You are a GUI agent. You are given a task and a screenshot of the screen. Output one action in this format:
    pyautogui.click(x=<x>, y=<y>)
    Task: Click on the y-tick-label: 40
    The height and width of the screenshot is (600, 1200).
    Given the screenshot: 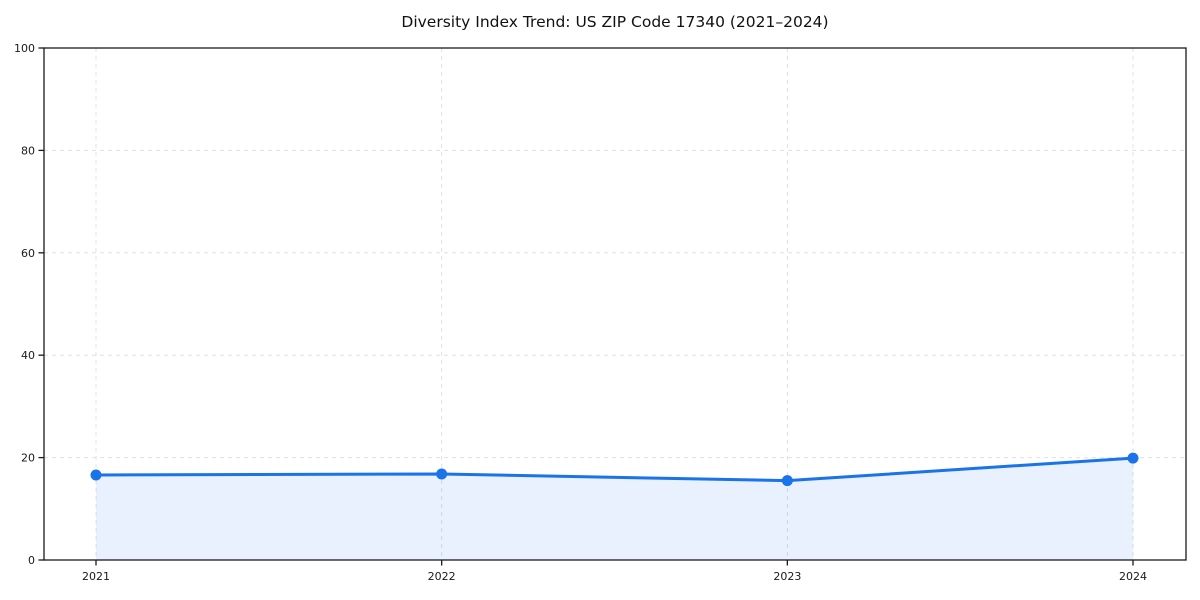 What is the action you would take?
    pyautogui.click(x=28, y=355)
    